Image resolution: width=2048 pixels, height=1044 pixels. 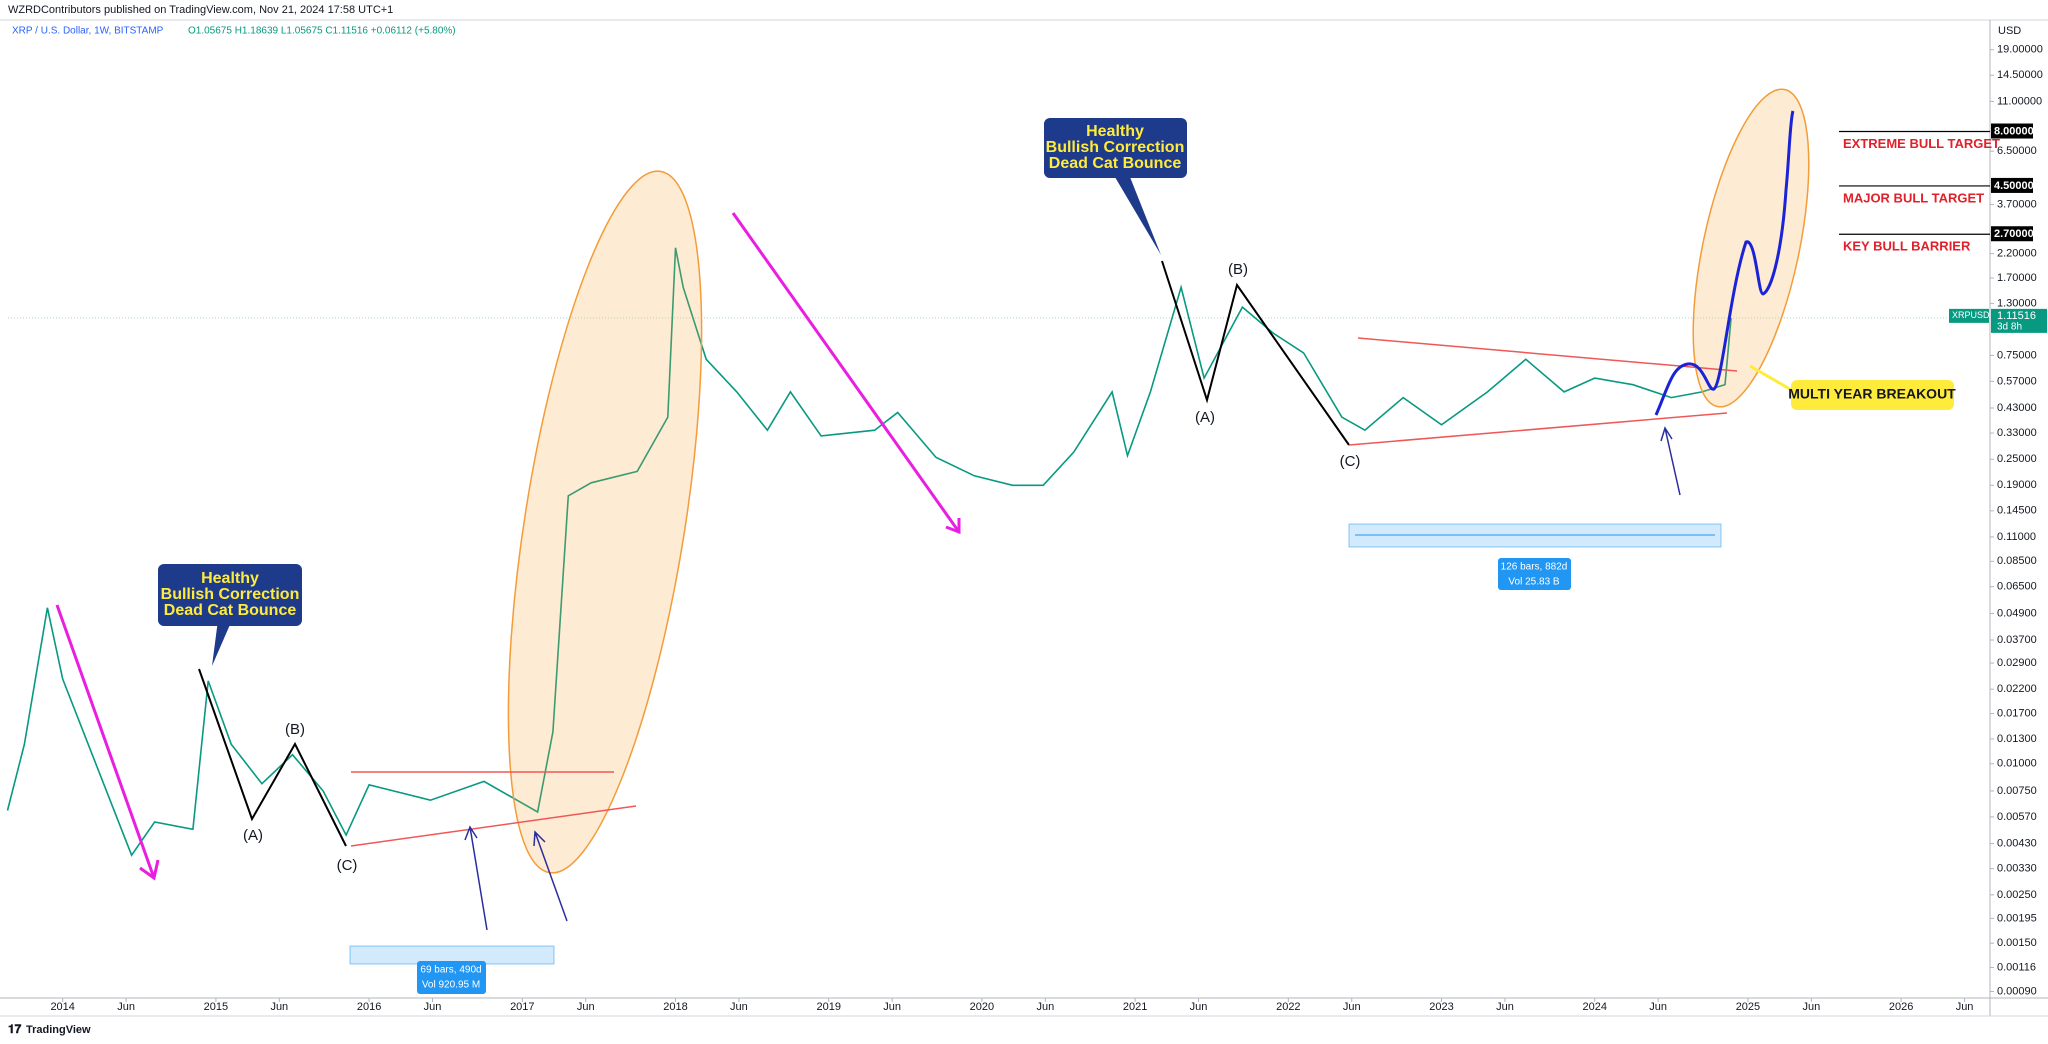 What do you see at coordinates (2017, 764) in the screenshot?
I see `y-tick-label: 0.01000` at bounding box center [2017, 764].